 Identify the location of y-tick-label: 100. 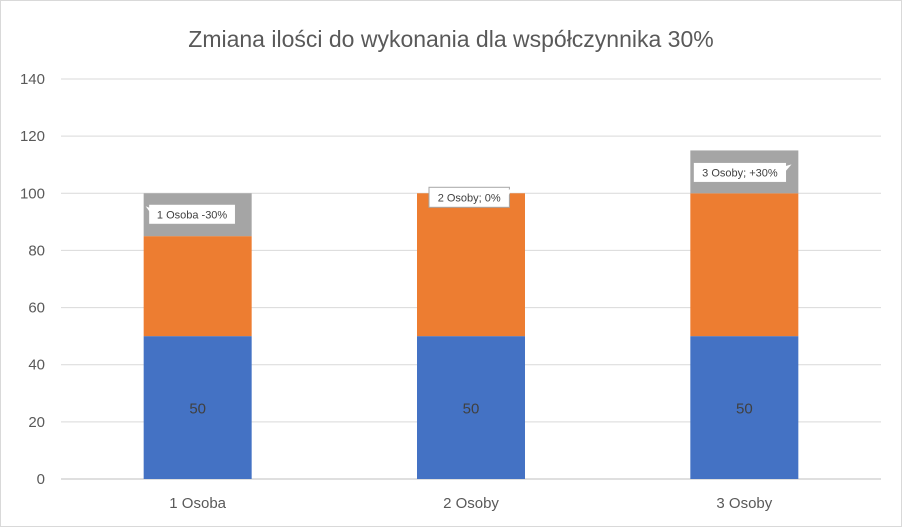
(32, 193).